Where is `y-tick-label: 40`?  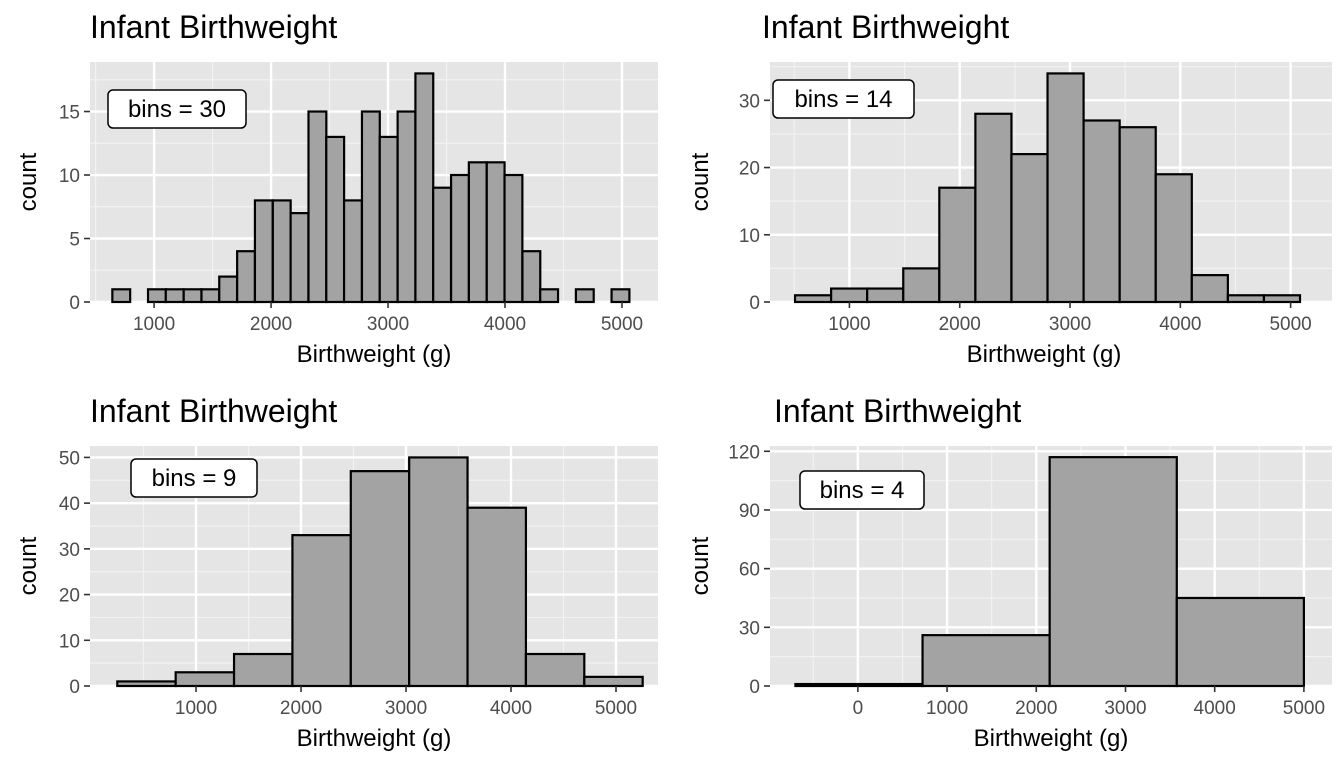 y-tick-label: 40 is located at coordinates (69, 504).